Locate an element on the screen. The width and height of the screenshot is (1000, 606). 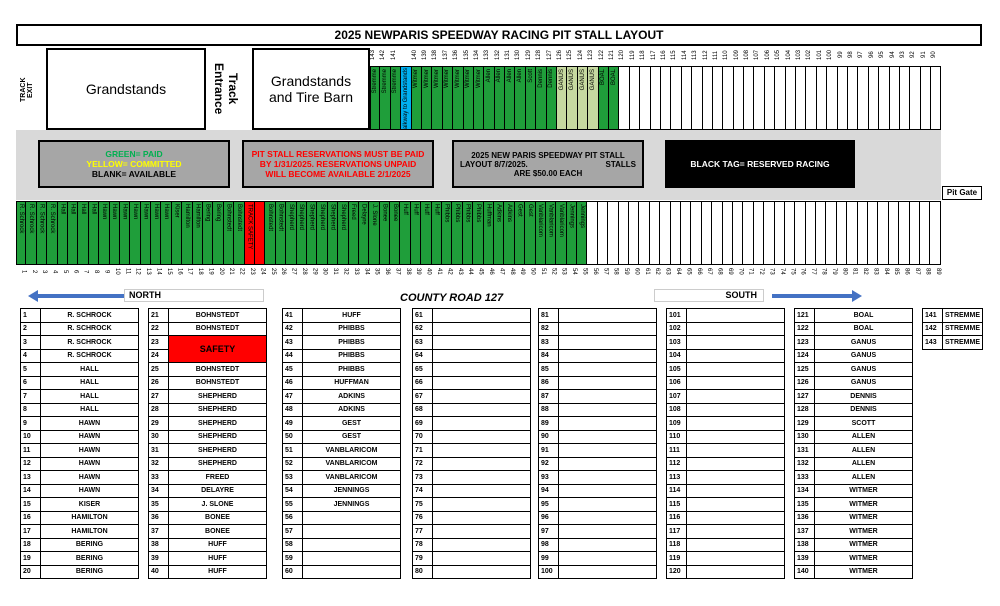
stall-name: R. Schrock is located at coordinates (31, 219).